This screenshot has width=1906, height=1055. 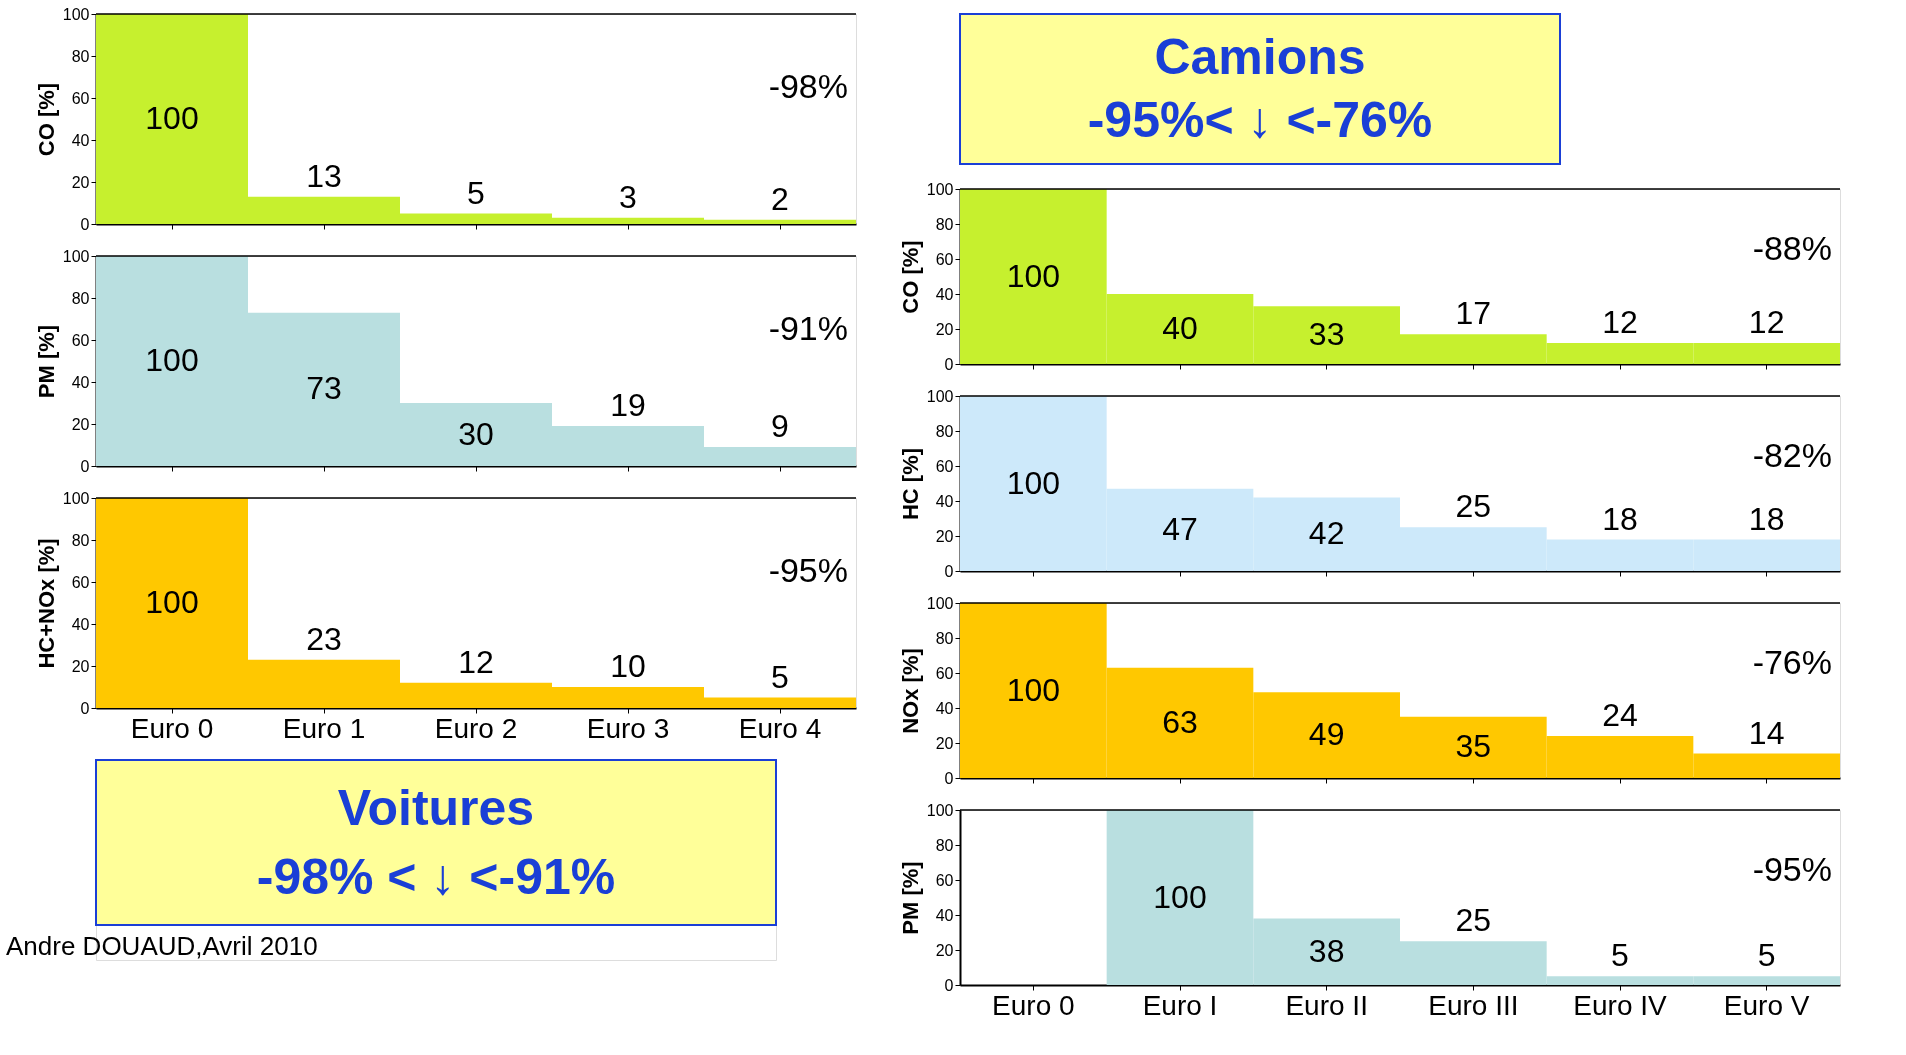 I want to click on x-tick-label: Euro V, so click(x=1766, y=1005).